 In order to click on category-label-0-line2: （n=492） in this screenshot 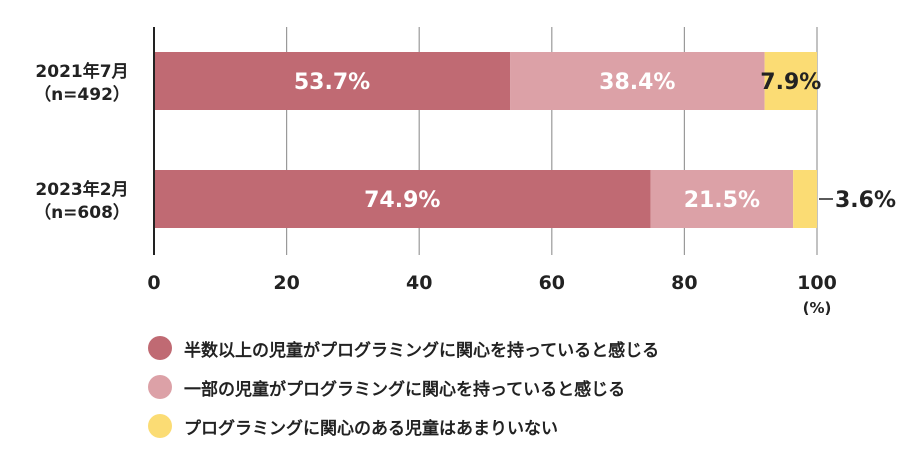, I will do `click(82, 94)`.